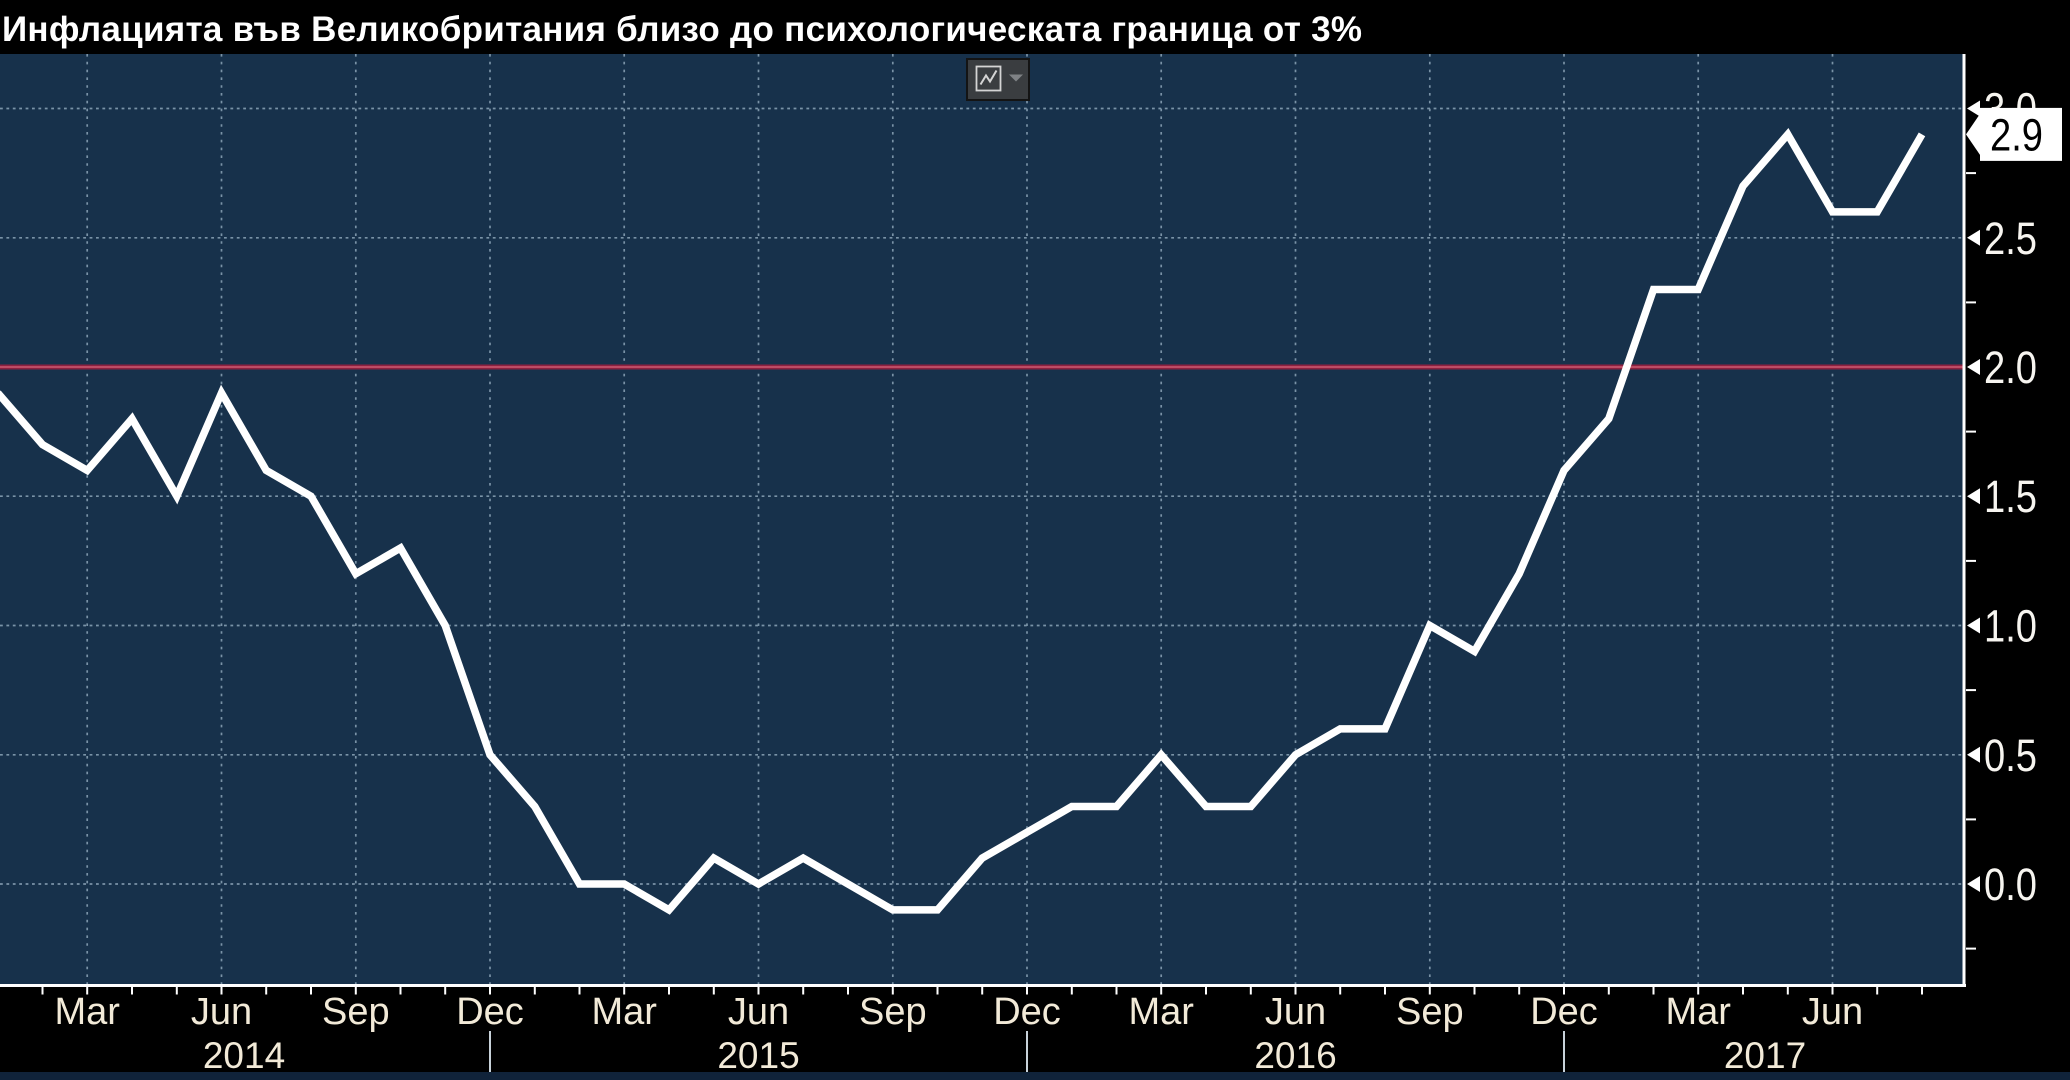 The width and height of the screenshot is (2070, 1080). I want to click on svg-text: 1.0, so click(2010, 626).